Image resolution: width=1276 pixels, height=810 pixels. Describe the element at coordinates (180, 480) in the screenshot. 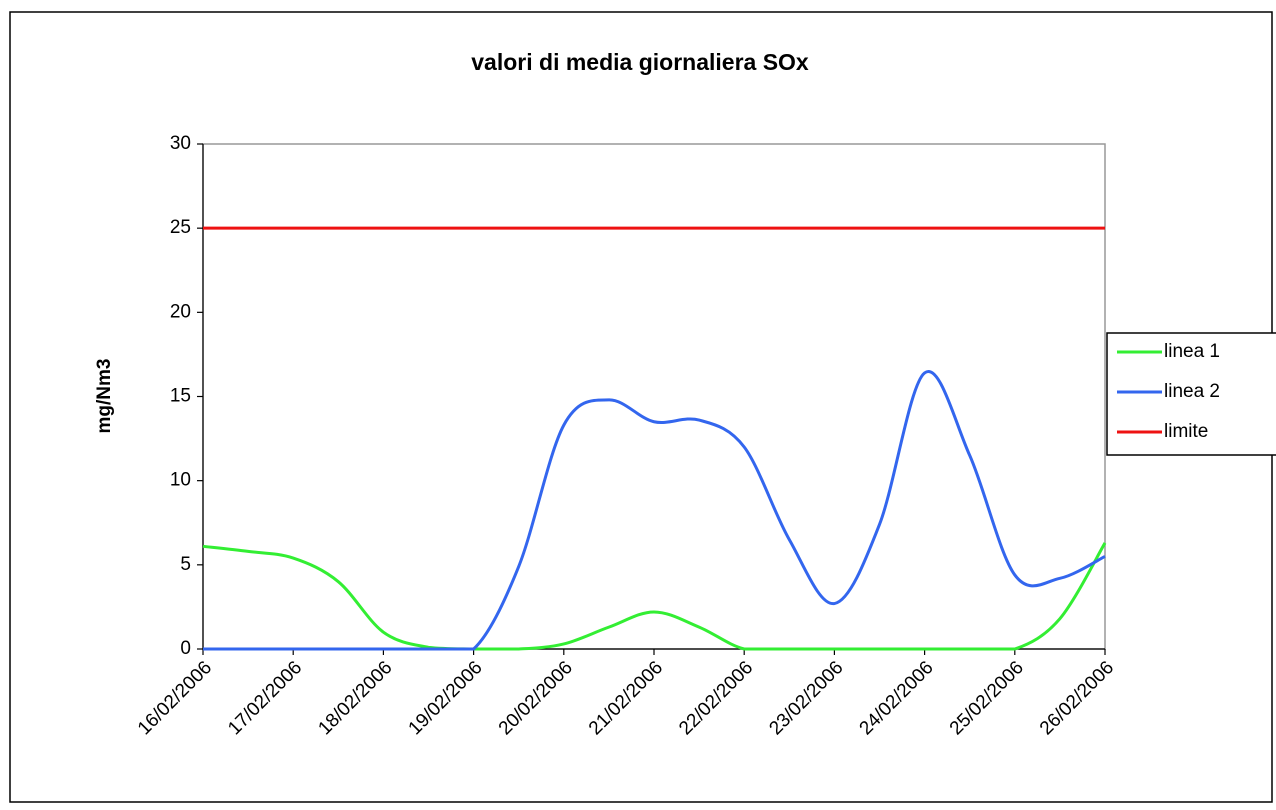

I see `y-tick-label: 10` at that location.